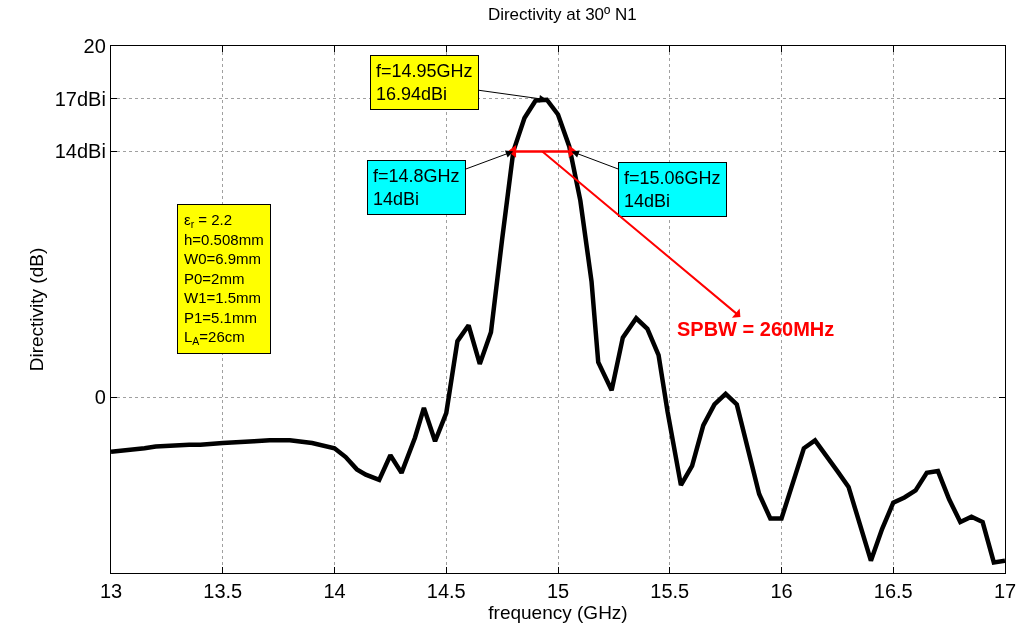 The image size is (1028, 635). I want to click on x-tick-label: 16, so click(781, 591).